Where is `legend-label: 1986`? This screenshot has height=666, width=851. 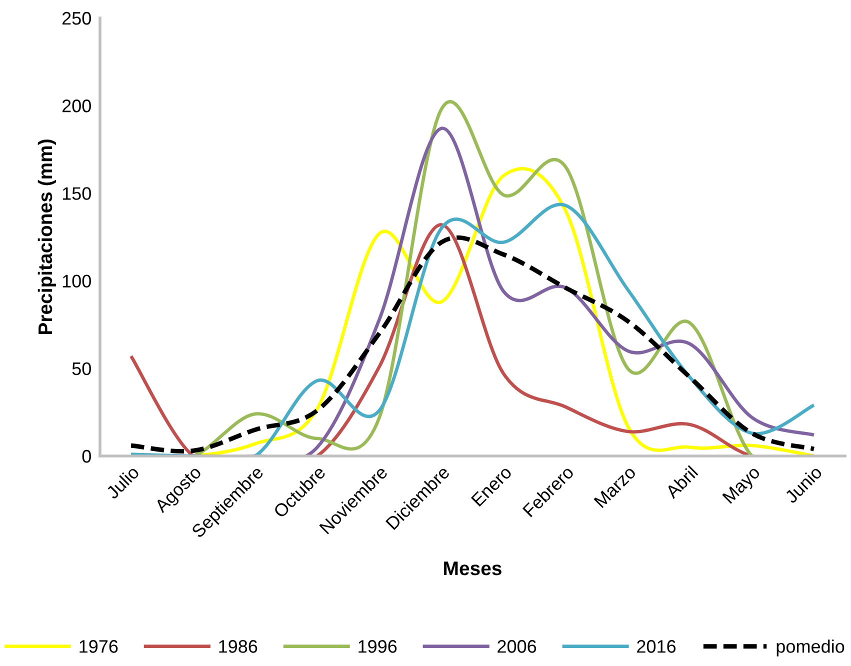 legend-label: 1986 is located at coordinates (238, 646).